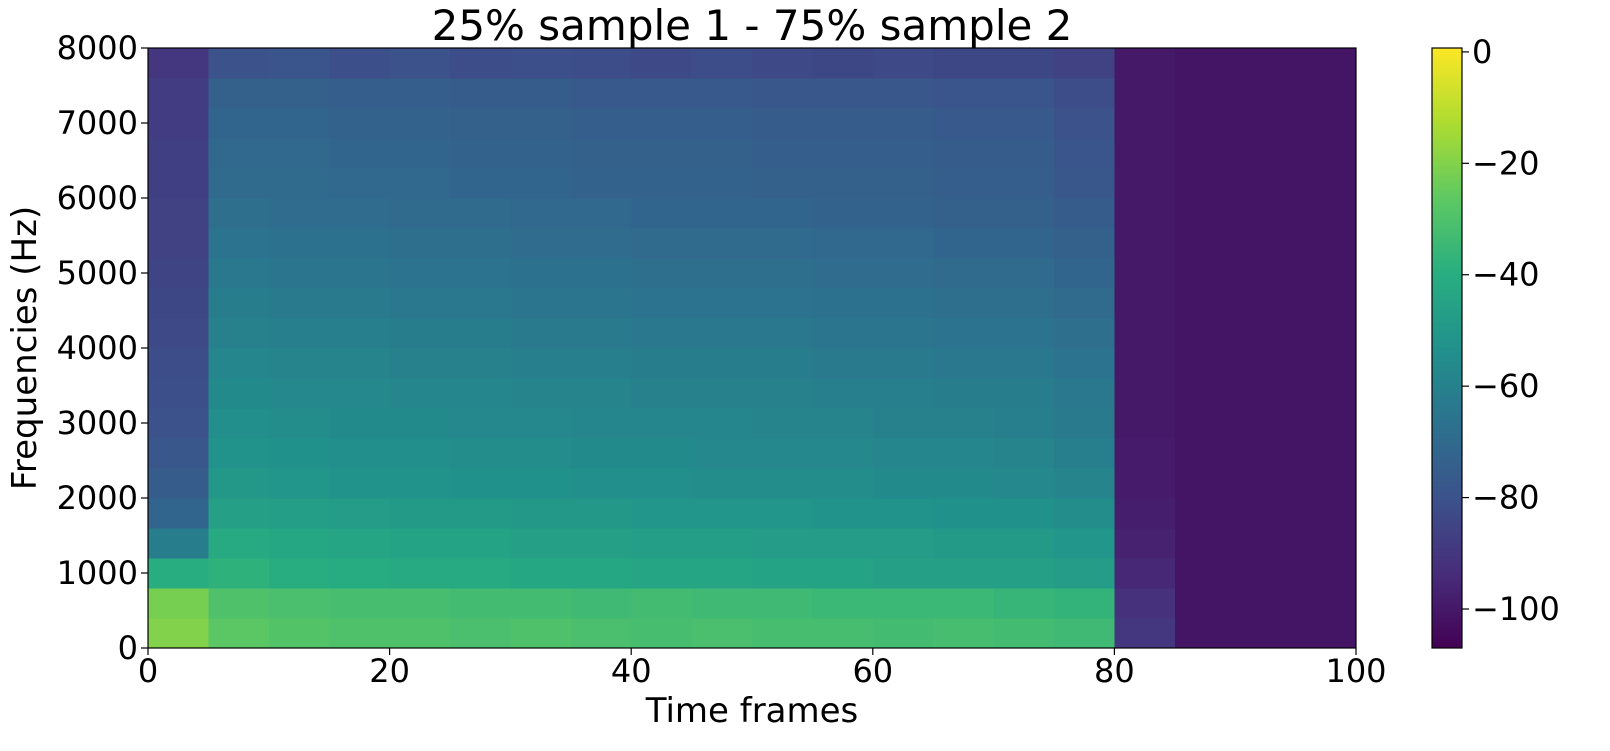 The height and width of the screenshot is (751, 1610). I want to click on x-tick-label: 80, so click(1114, 671).